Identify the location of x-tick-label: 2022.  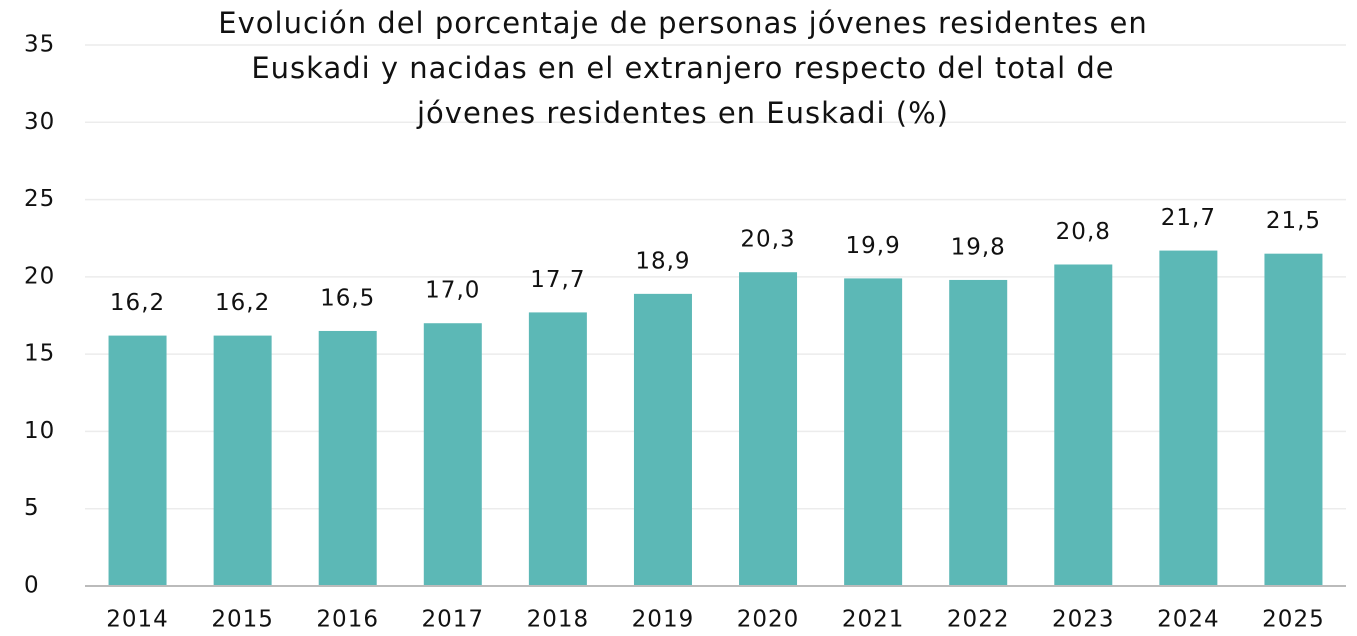
(978, 620).